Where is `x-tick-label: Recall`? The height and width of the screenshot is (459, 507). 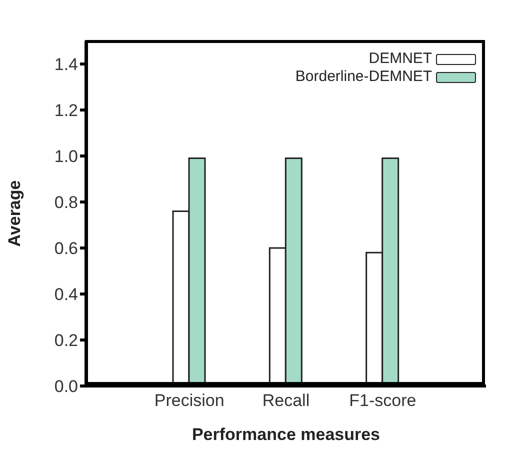 x-tick-label: Recall is located at coordinates (286, 400).